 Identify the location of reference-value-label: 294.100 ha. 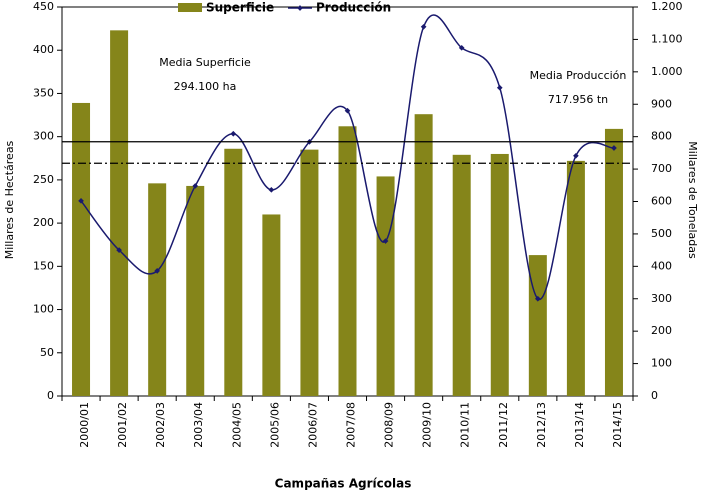
(205, 86).